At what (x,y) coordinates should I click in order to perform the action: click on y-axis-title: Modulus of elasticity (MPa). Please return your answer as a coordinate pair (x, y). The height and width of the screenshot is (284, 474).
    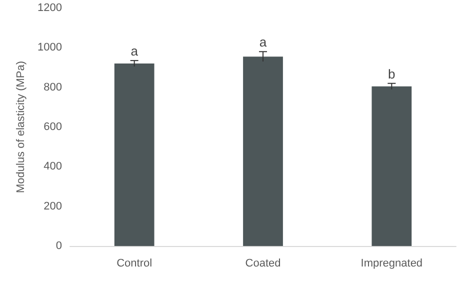
    Looking at the image, I should click on (21, 127).